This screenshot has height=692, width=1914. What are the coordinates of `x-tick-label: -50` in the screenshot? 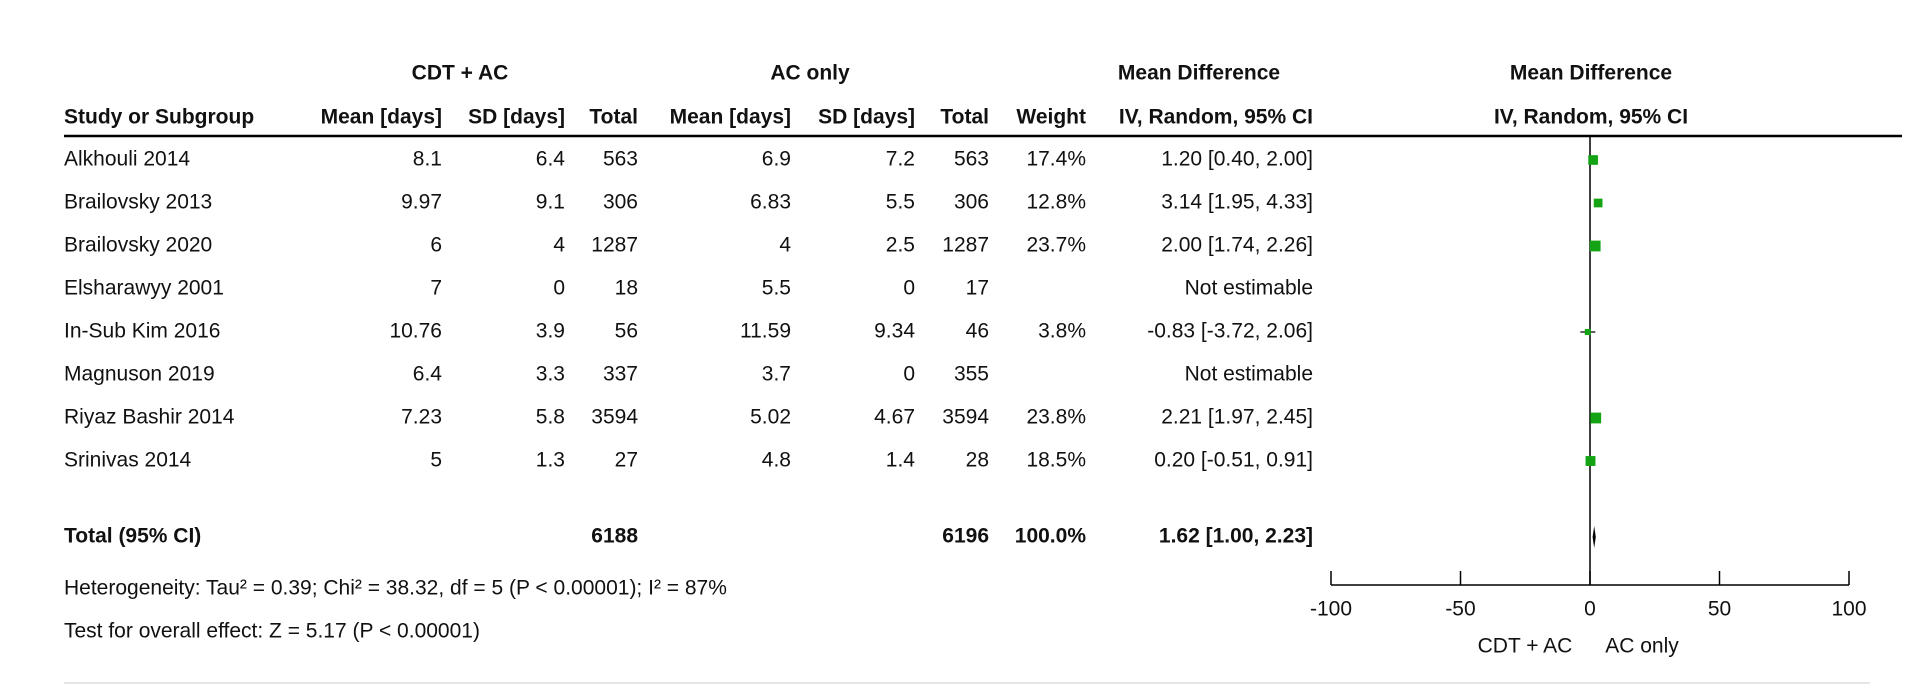 It's located at (1460, 609).